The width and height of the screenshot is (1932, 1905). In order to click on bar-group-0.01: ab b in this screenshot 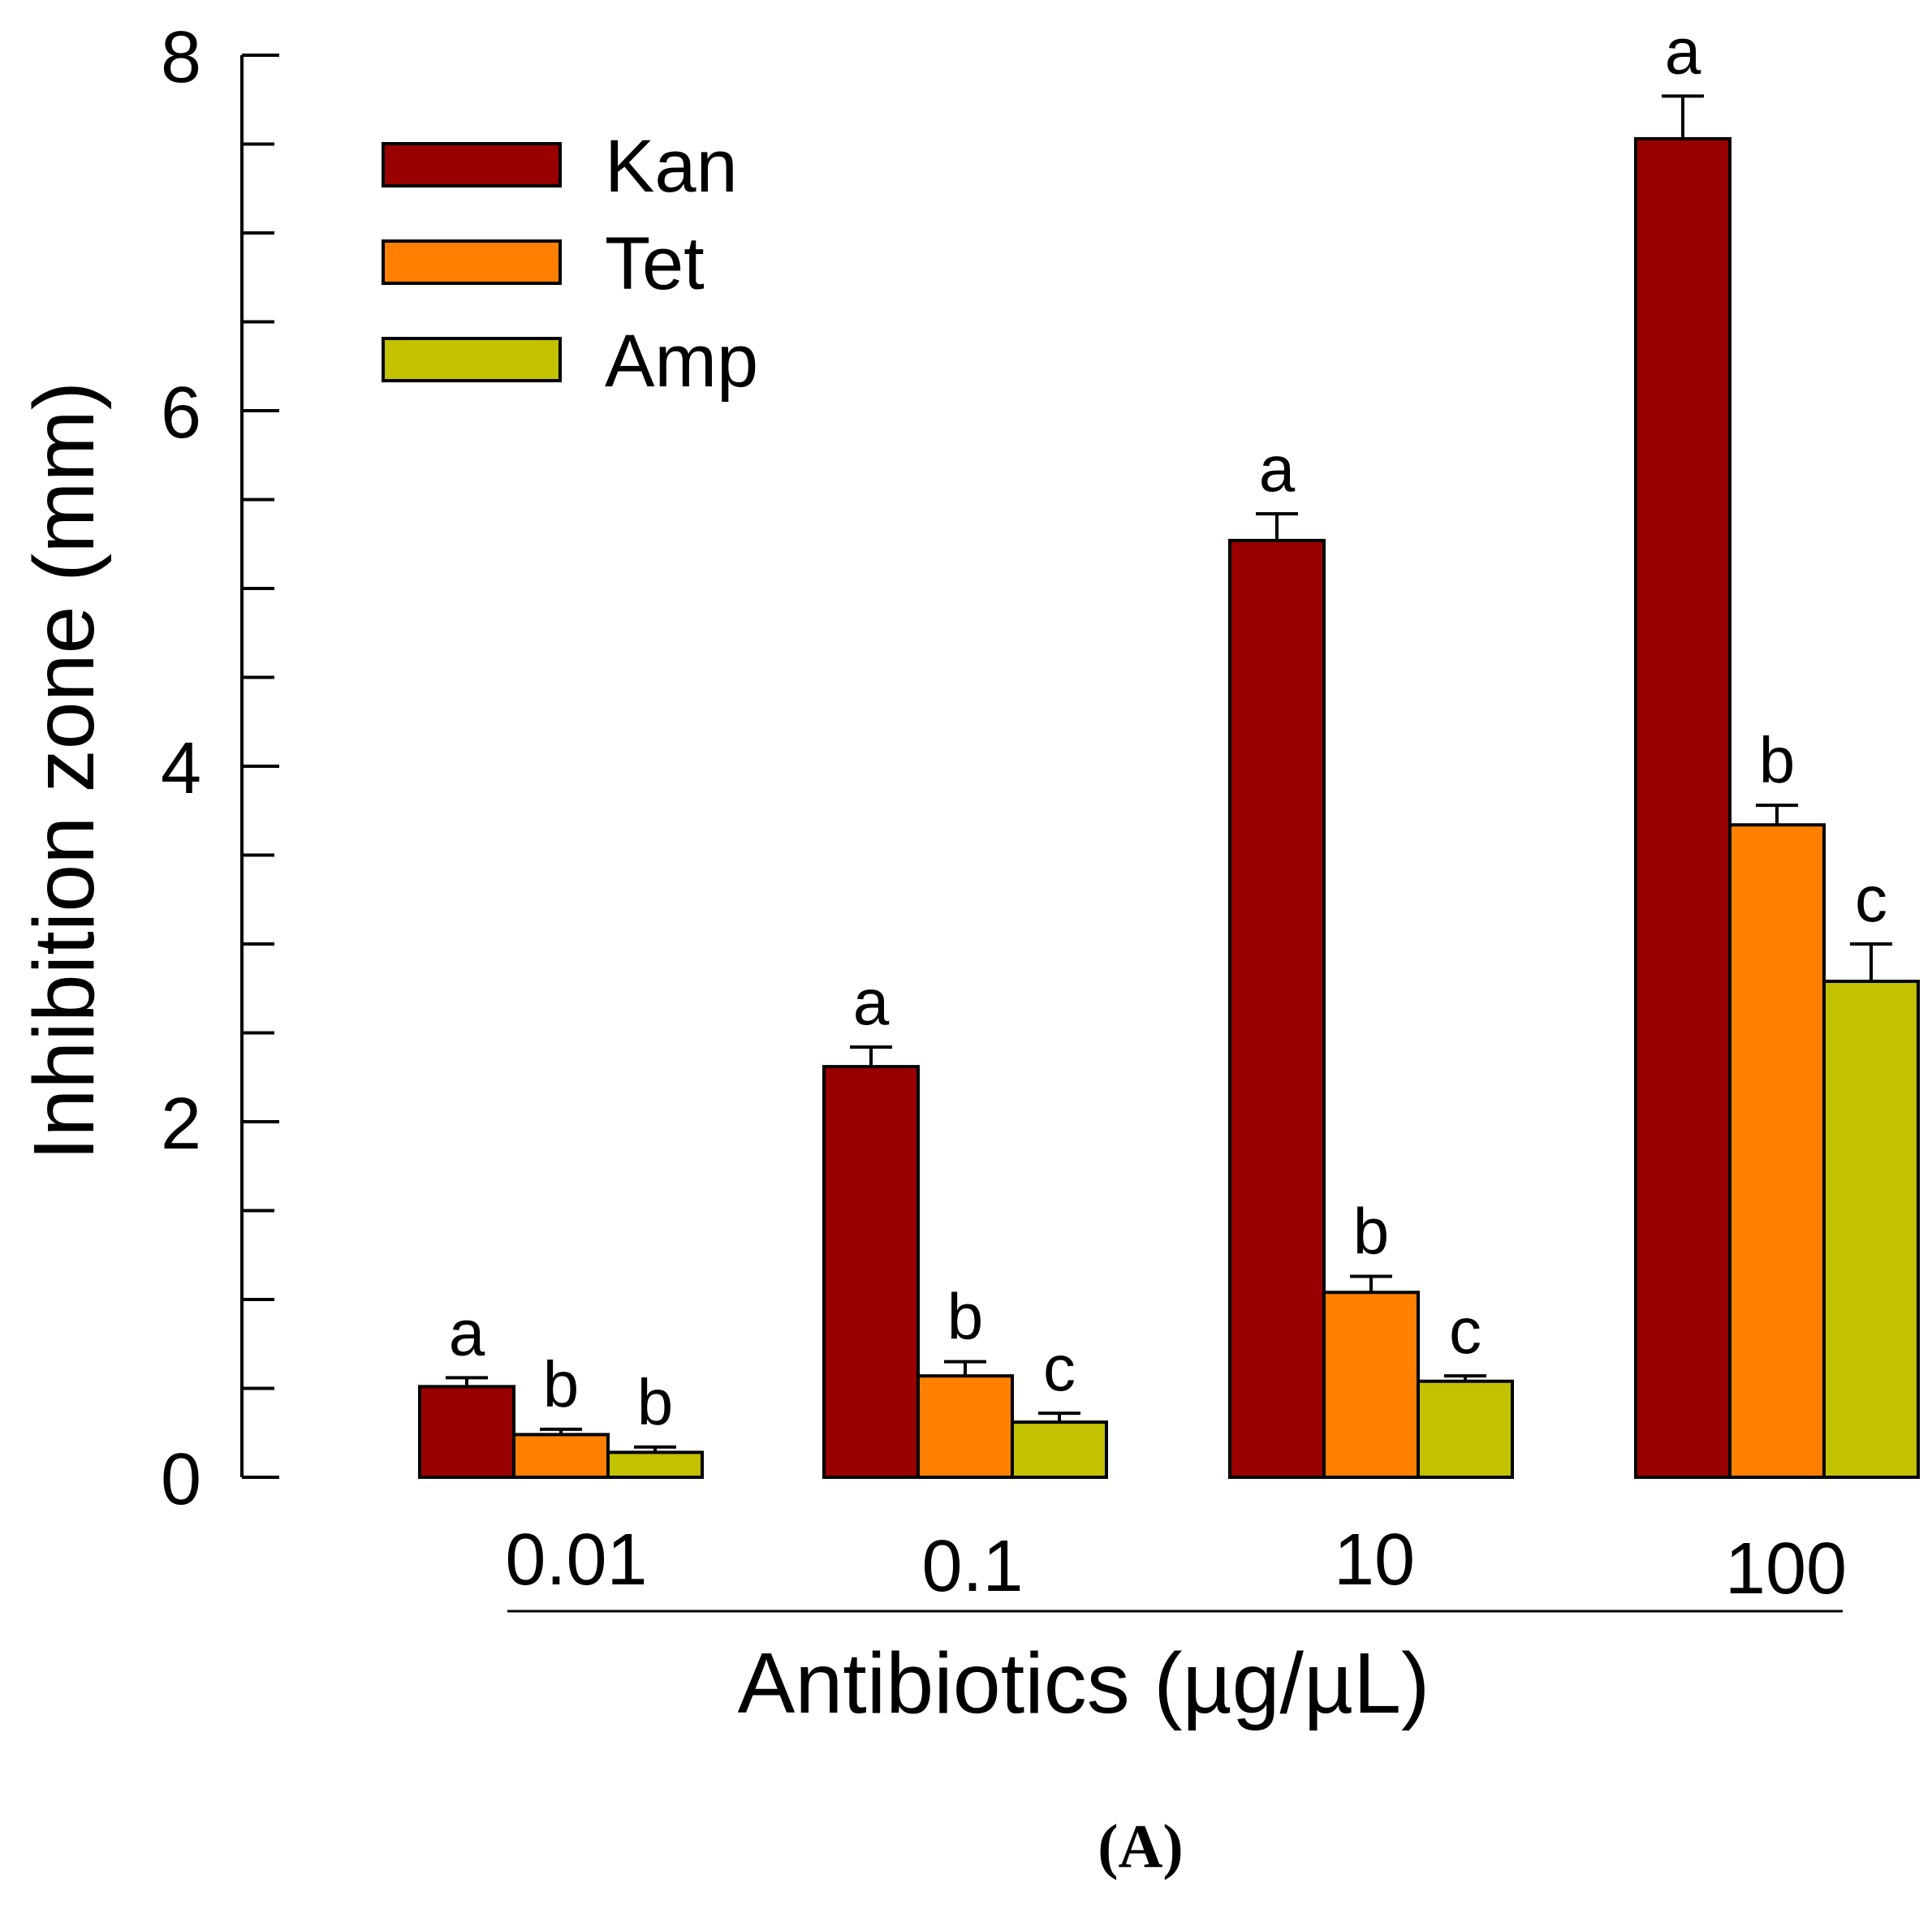, I will do `click(561, 1388)`.